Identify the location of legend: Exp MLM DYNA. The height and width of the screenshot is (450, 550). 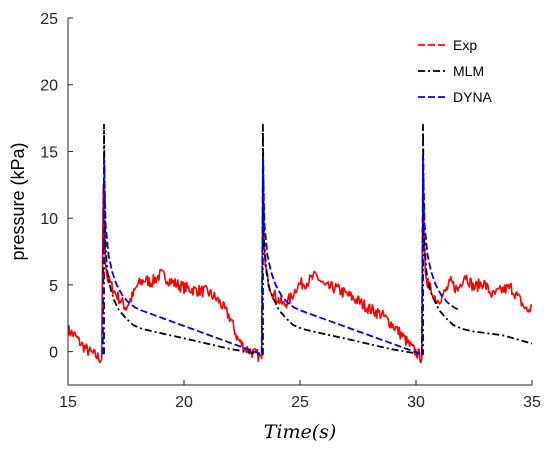
(455, 71).